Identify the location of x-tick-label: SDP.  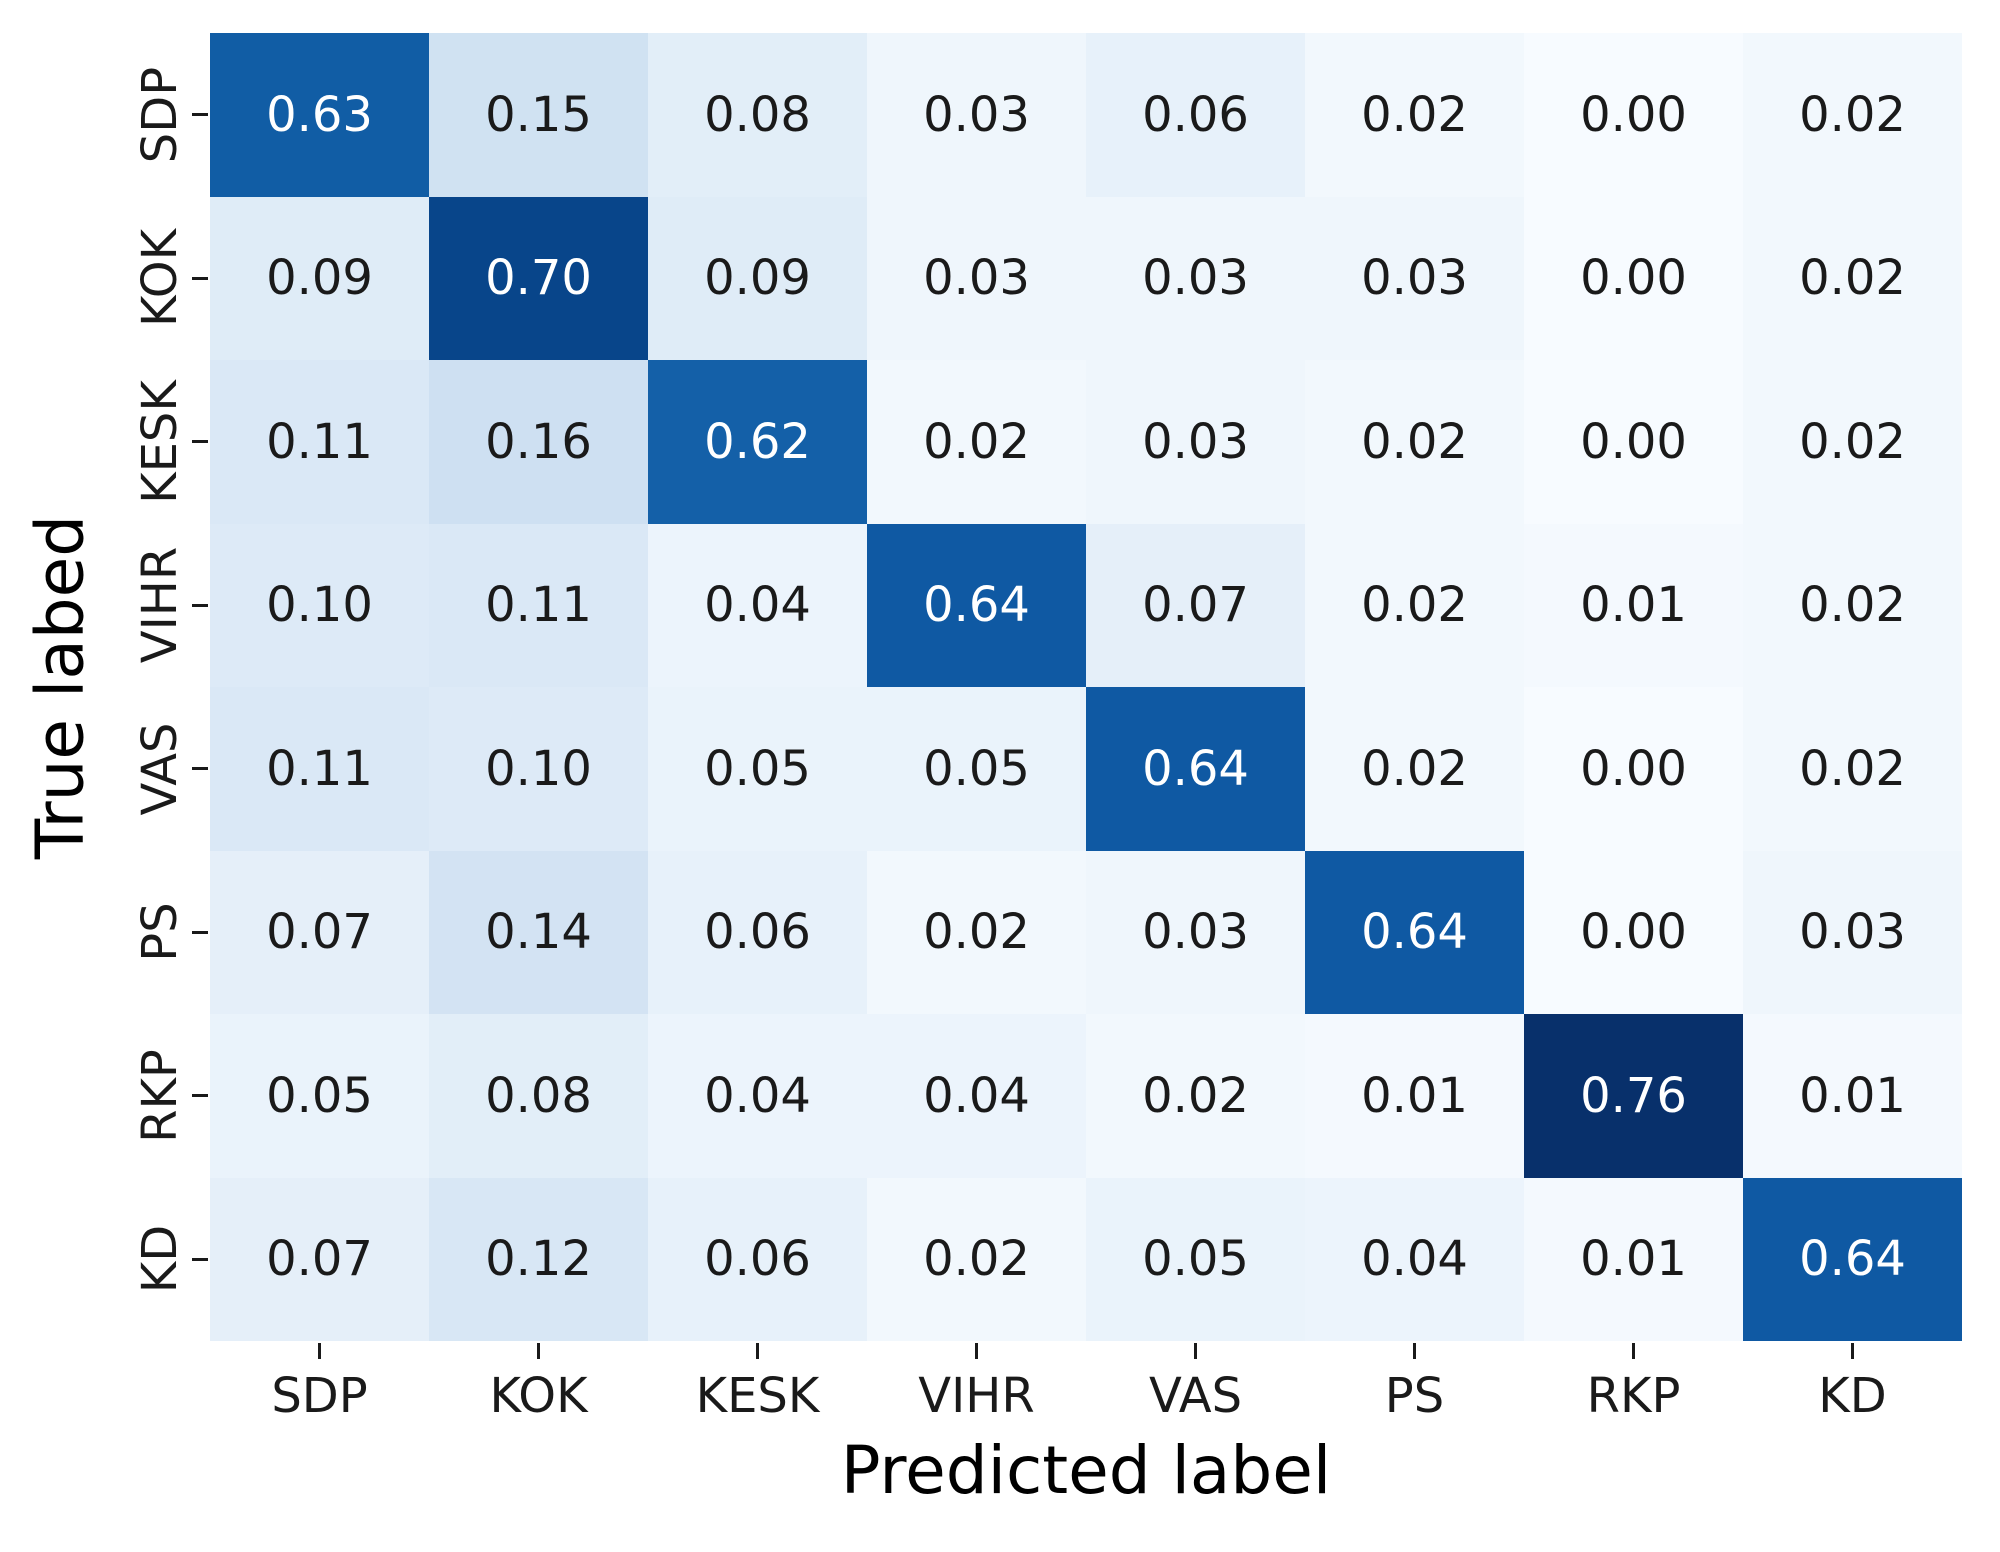
(319, 1396).